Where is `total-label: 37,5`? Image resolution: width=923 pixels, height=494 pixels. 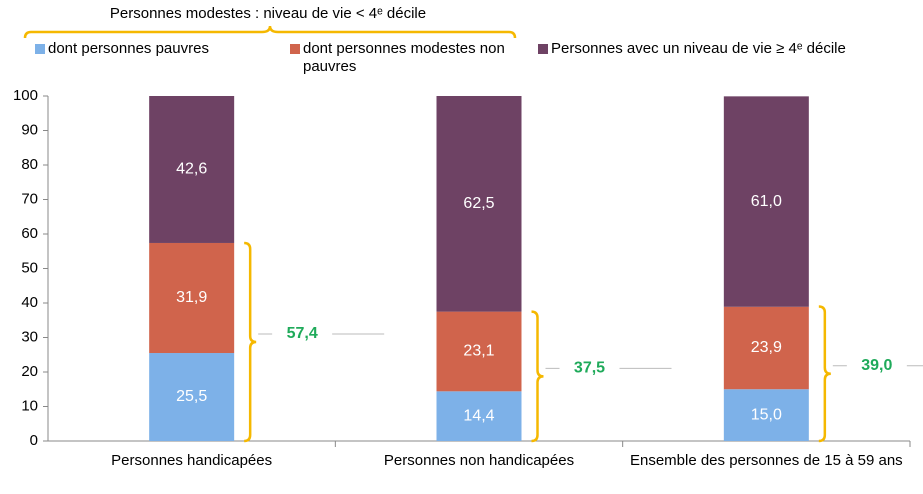 total-label: 37,5 is located at coordinates (589, 368).